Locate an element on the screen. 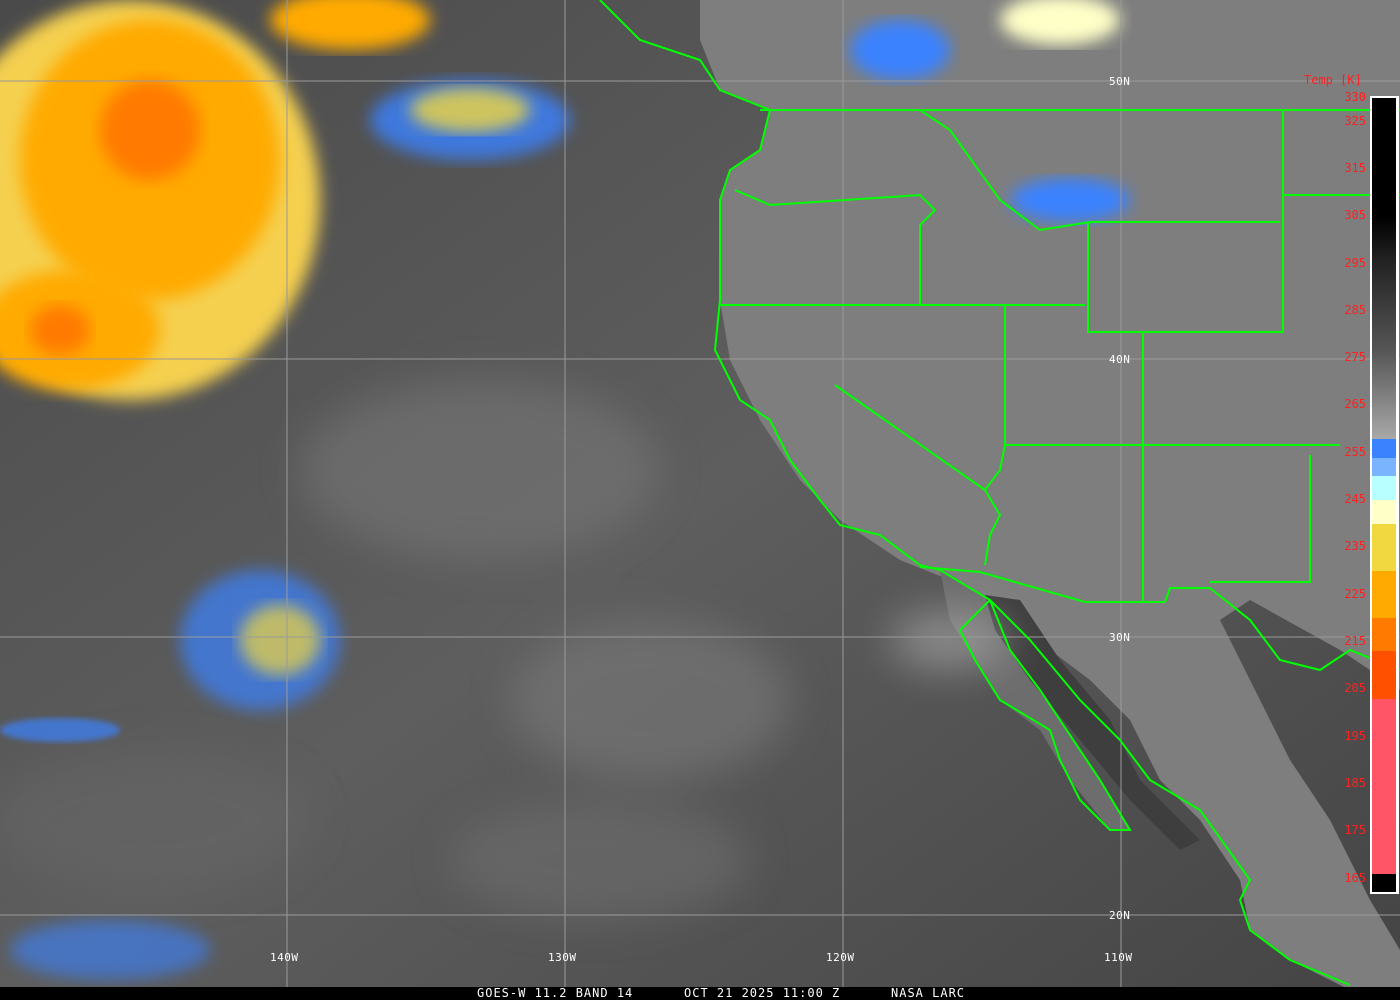 Image resolution: width=1400 pixels, height=1000 pixels. temperature-colorbar is located at coordinates (1384, 495).